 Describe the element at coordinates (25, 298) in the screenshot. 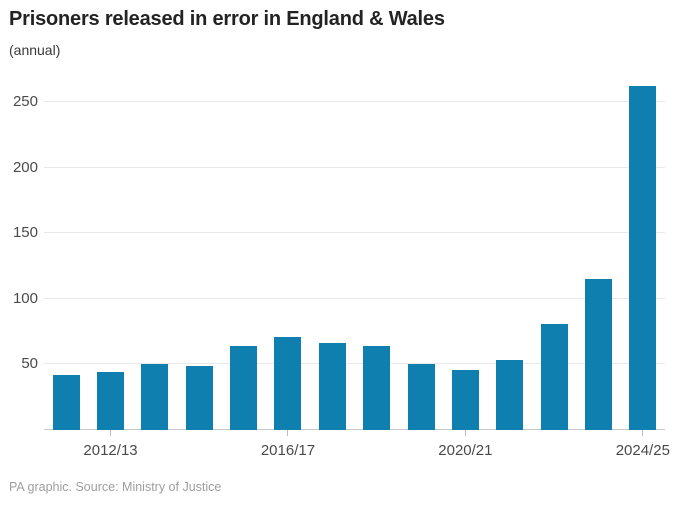

I see `y-axis-tick-label: 100` at that location.